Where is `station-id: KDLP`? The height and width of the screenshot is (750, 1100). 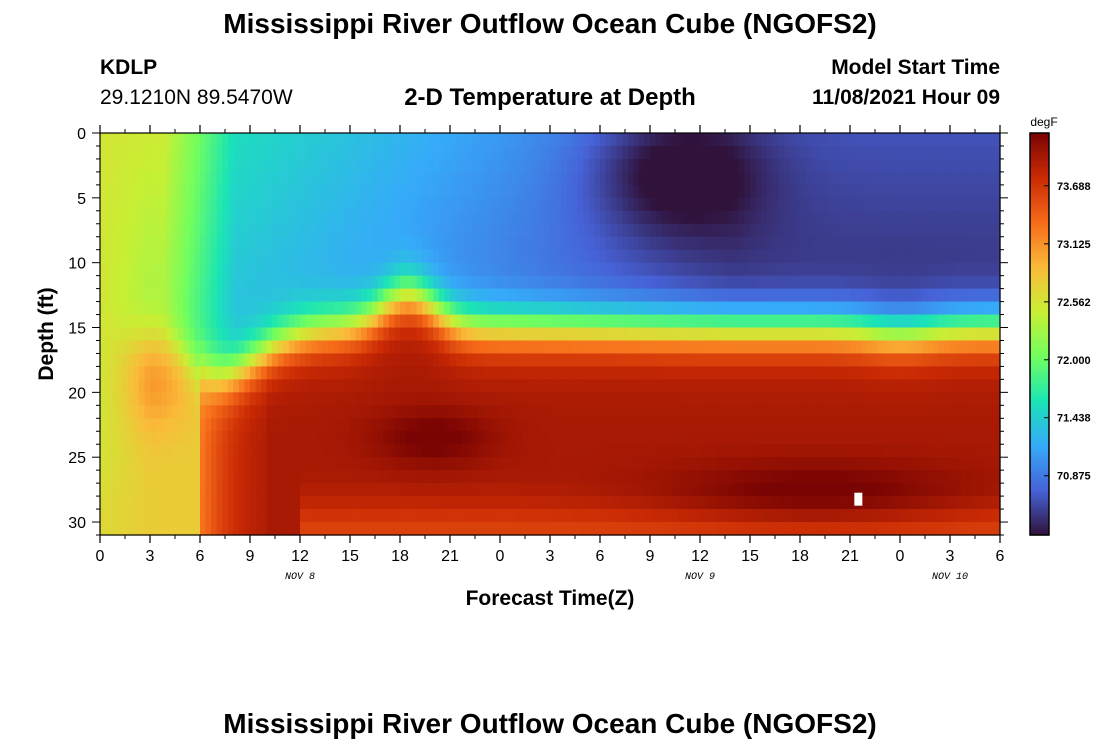 station-id: KDLP is located at coordinates (129, 67).